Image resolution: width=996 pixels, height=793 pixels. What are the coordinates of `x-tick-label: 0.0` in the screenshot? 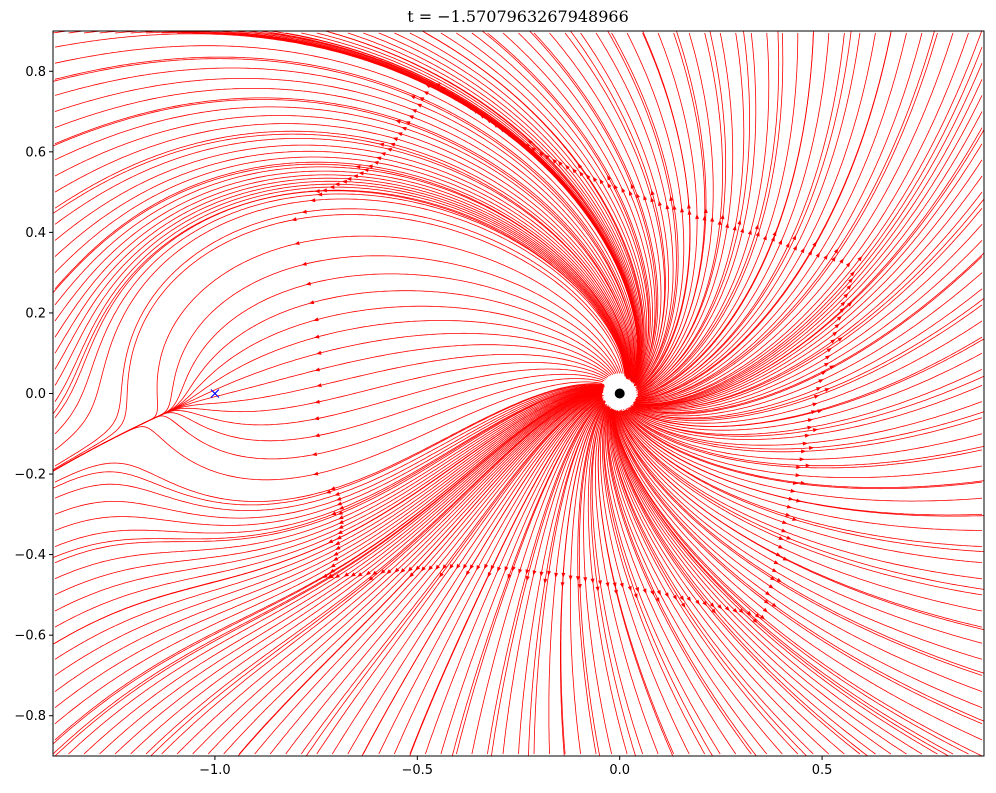 It's located at (619, 770).